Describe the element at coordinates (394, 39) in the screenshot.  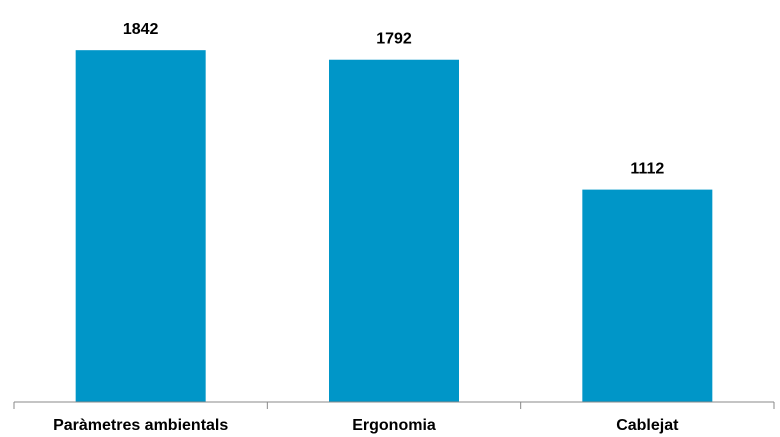
I see `data-label-1: 1792` at that location.